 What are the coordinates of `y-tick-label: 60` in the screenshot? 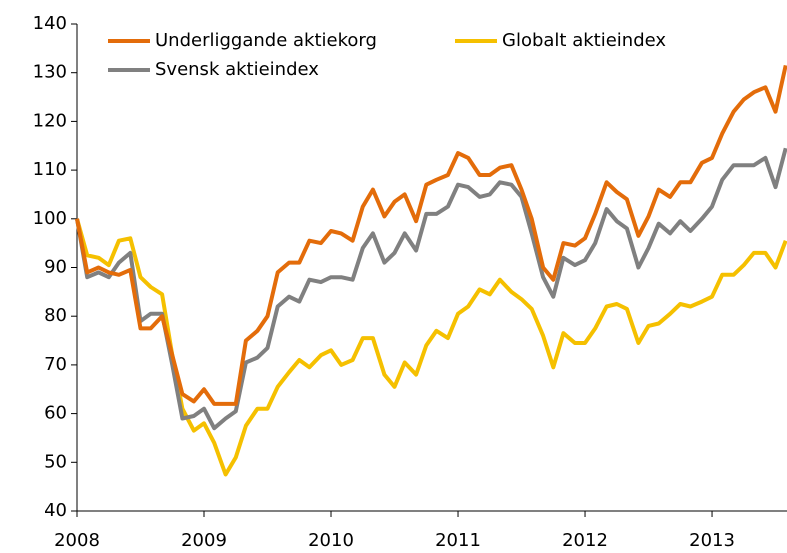 It's located at (55, 413).